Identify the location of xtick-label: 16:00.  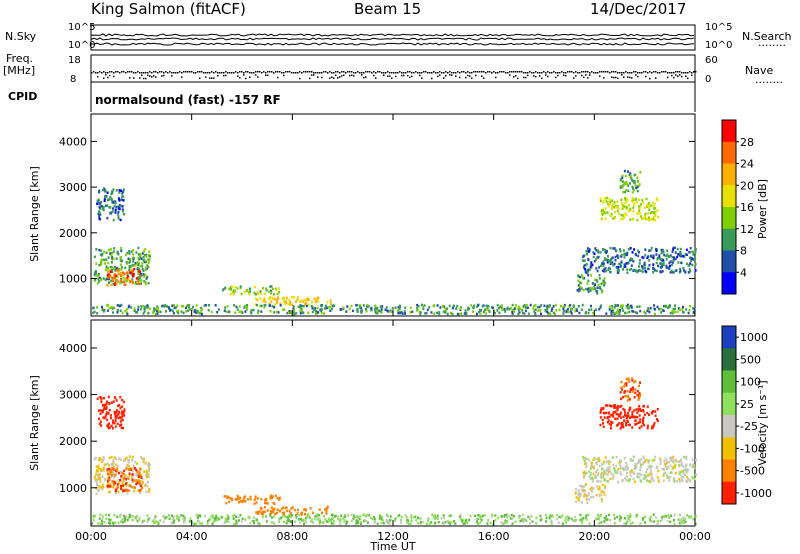
(494, 536).